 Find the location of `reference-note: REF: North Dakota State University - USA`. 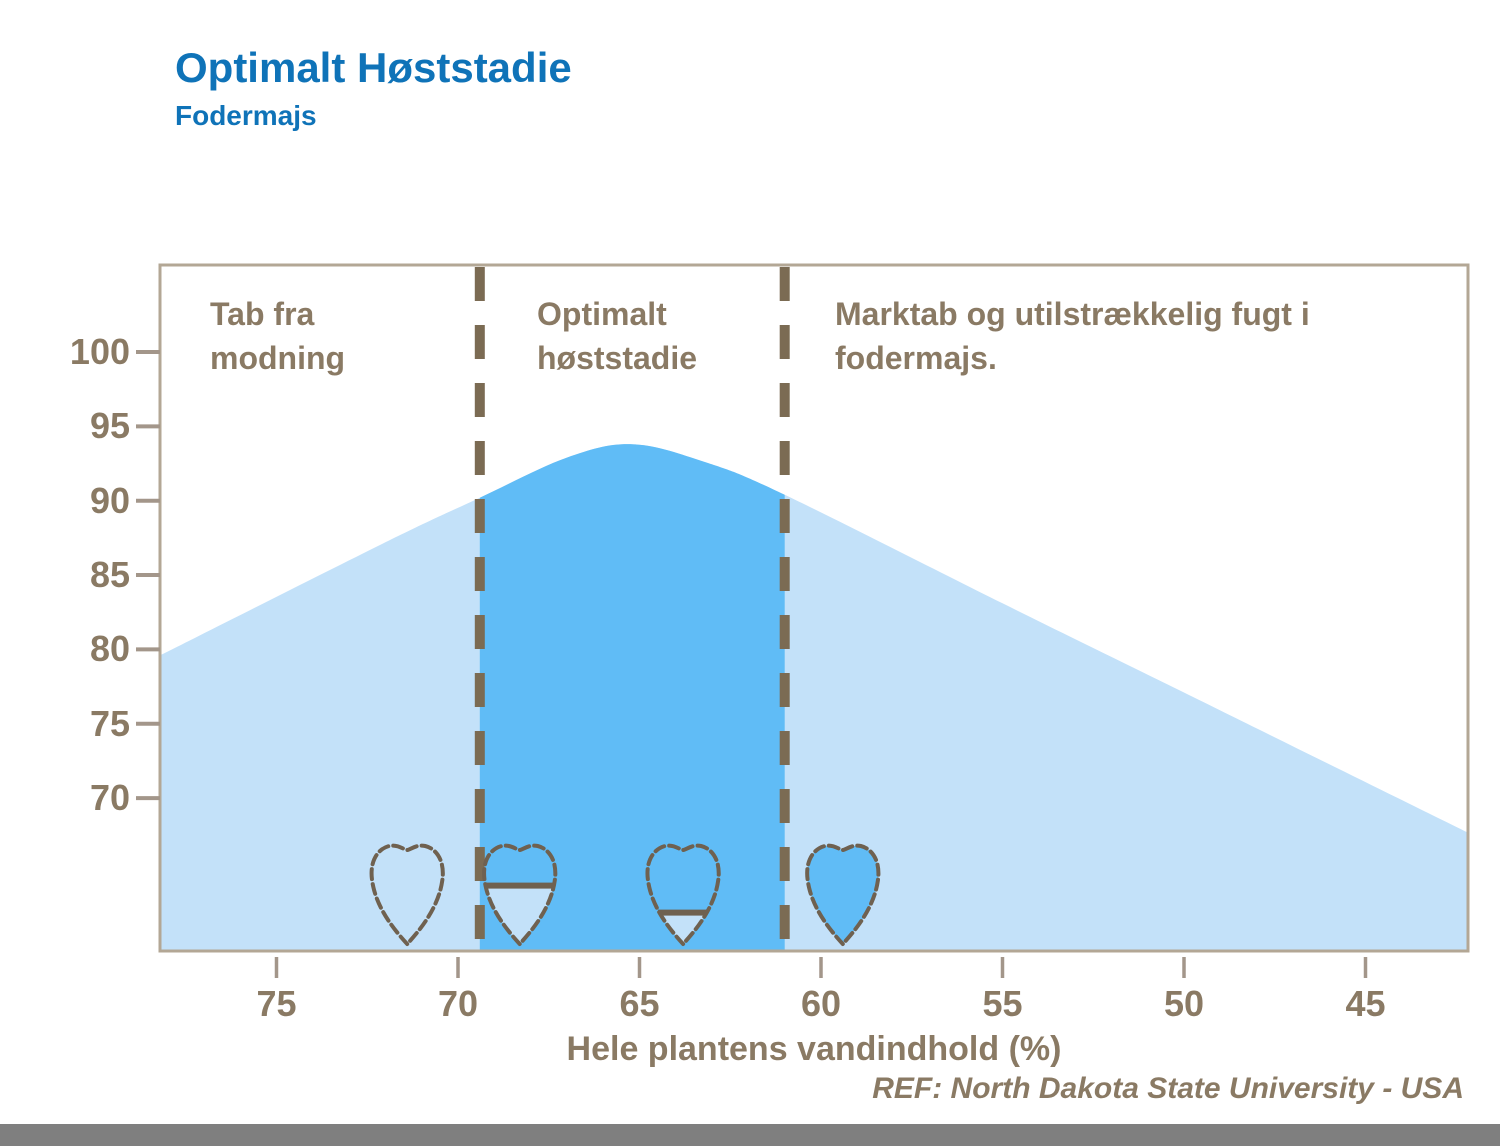

reference-note: REF: North Dakota State University - USA is located at coordinates (1168, 1088).